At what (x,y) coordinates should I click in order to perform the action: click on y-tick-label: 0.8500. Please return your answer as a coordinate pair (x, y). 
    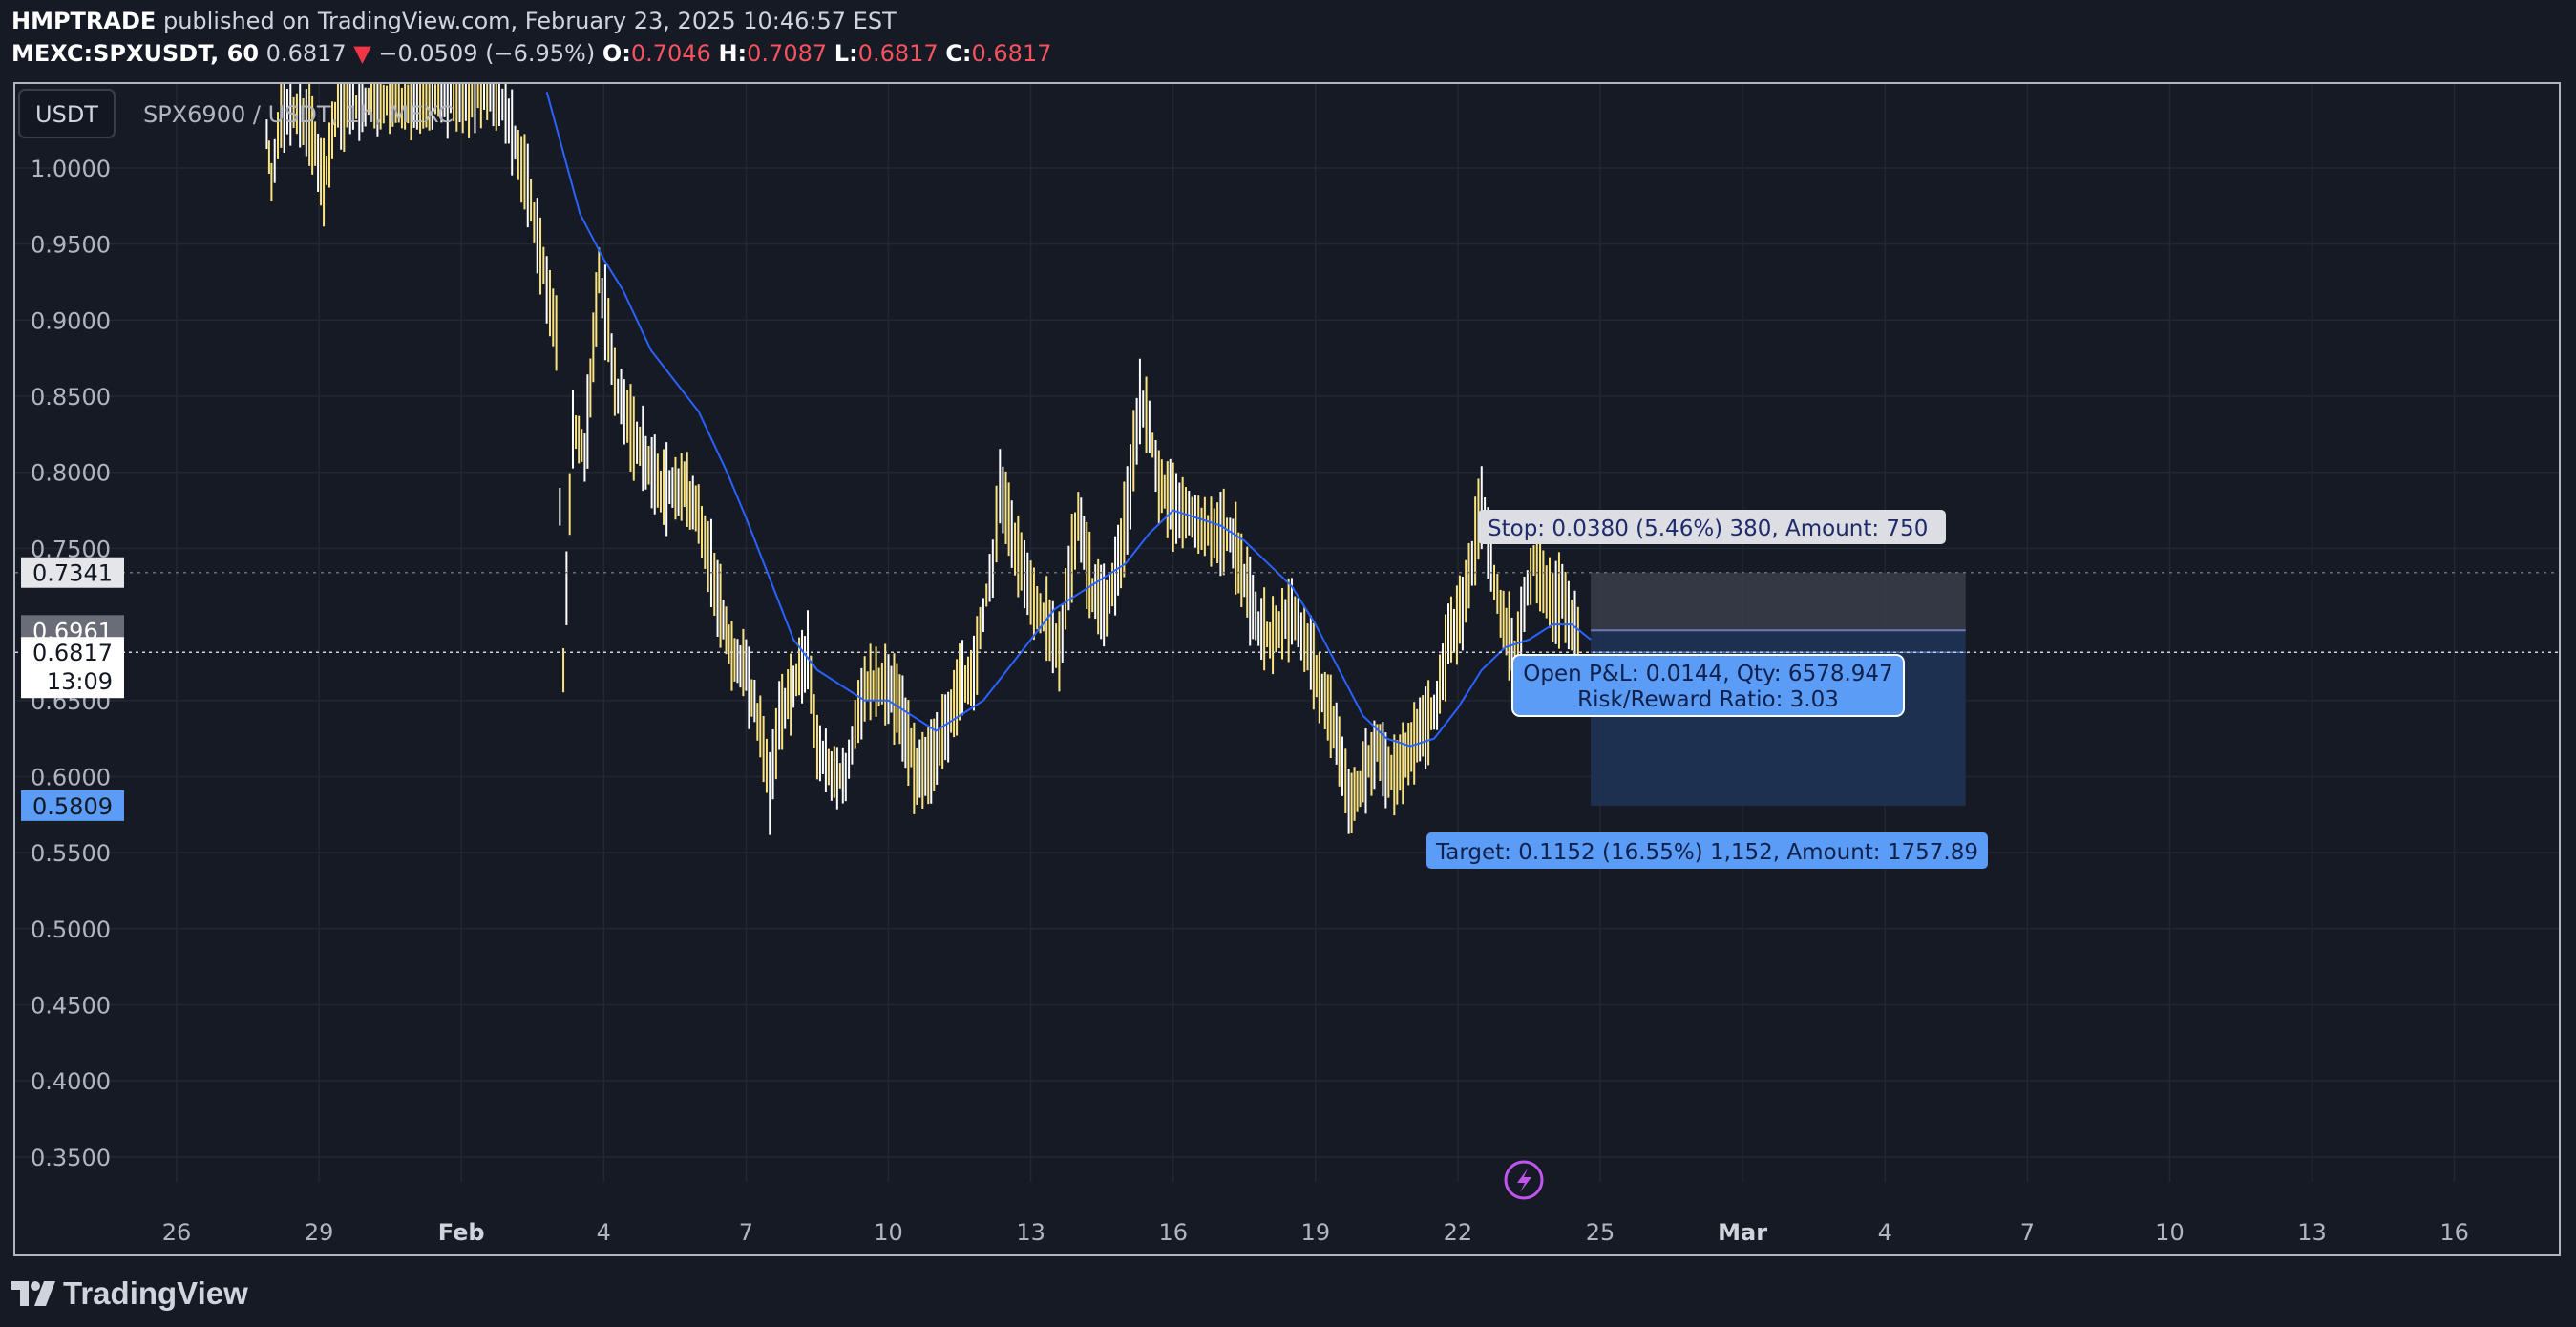
    Looking at the image, I should click on (71, 397).